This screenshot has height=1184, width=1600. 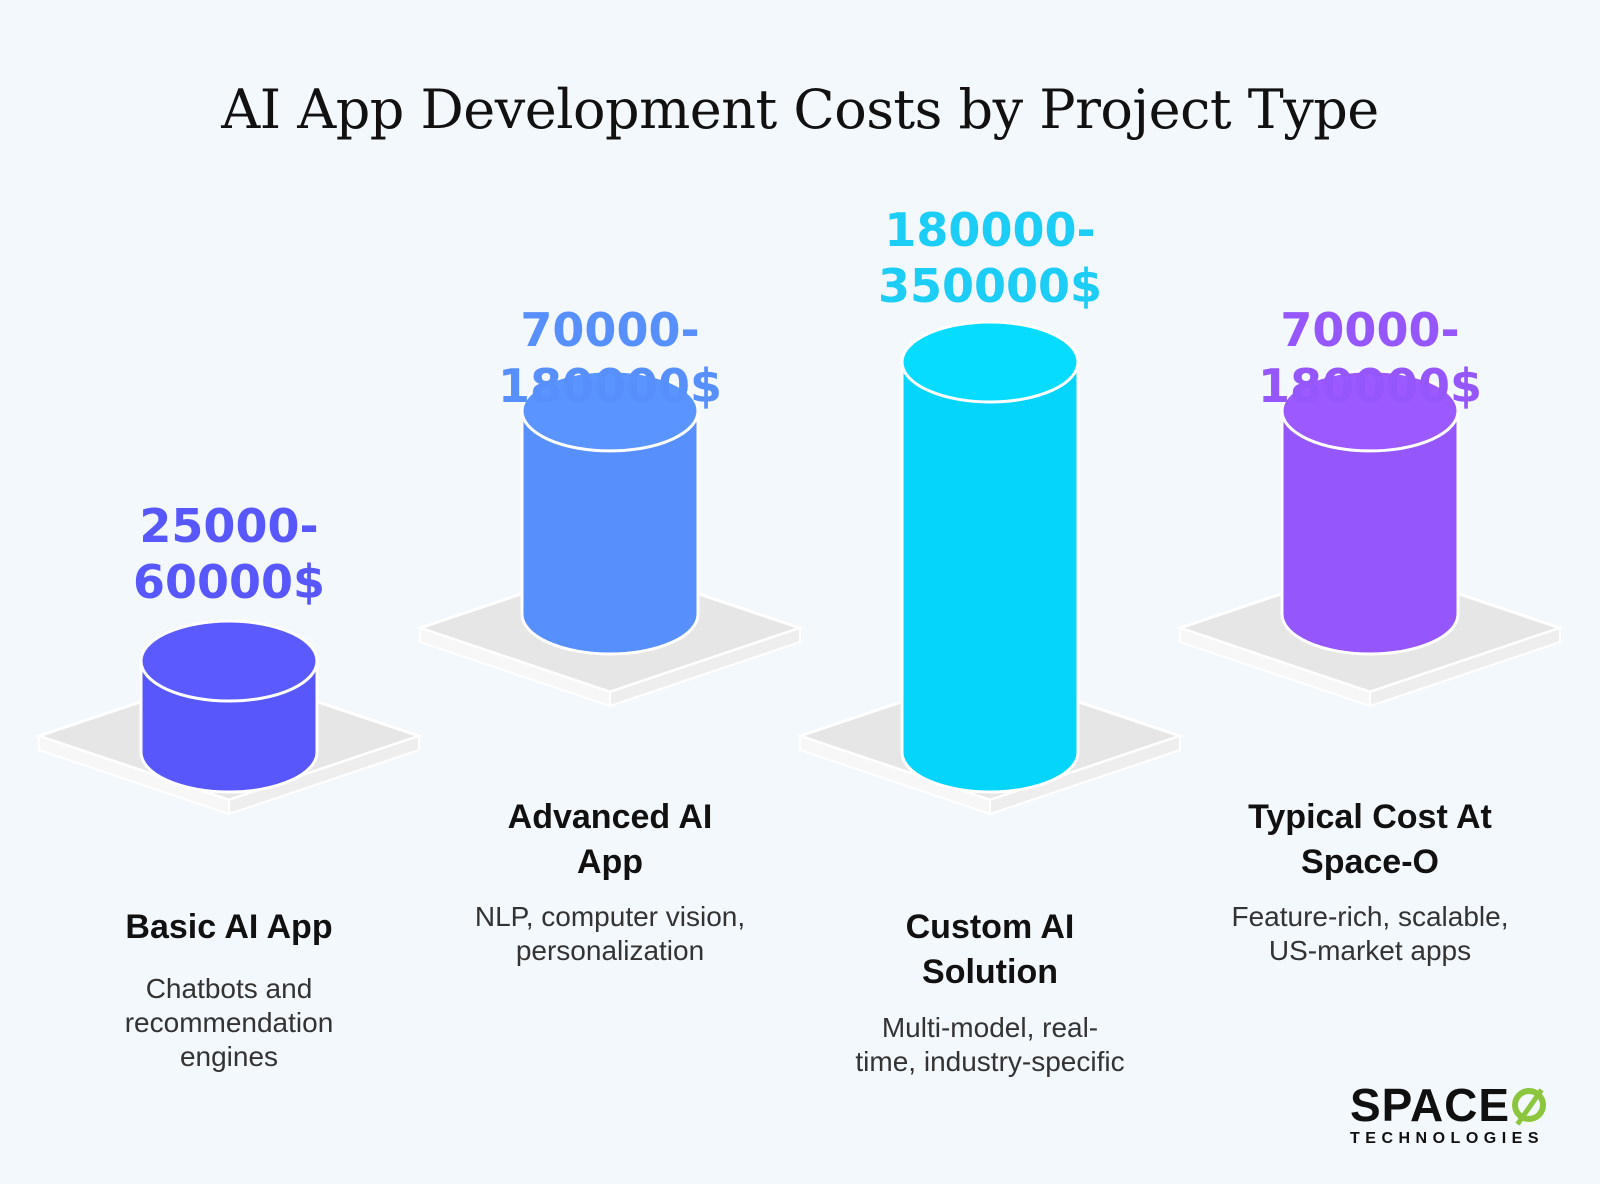 What do you see at coordinates (229, 526) in the screenshot?
I see `value-label-line: 25000-` at bounding box center [229, 526].